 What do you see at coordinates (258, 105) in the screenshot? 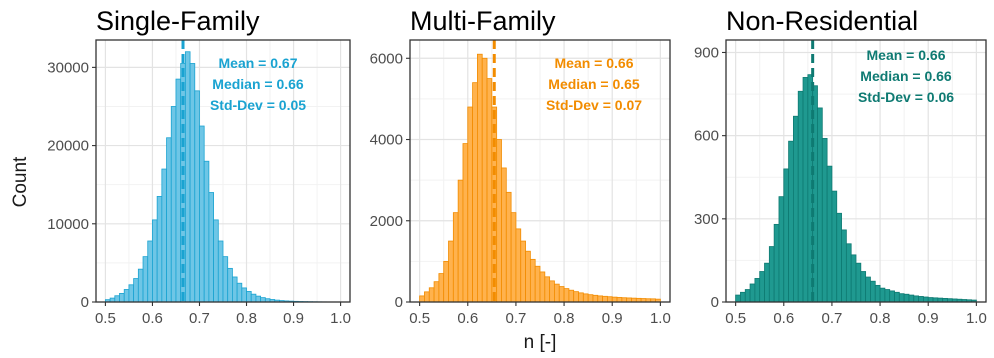
I see `stat-annotation: Std-Dev = 0.05` at bounding box center [258, 105].